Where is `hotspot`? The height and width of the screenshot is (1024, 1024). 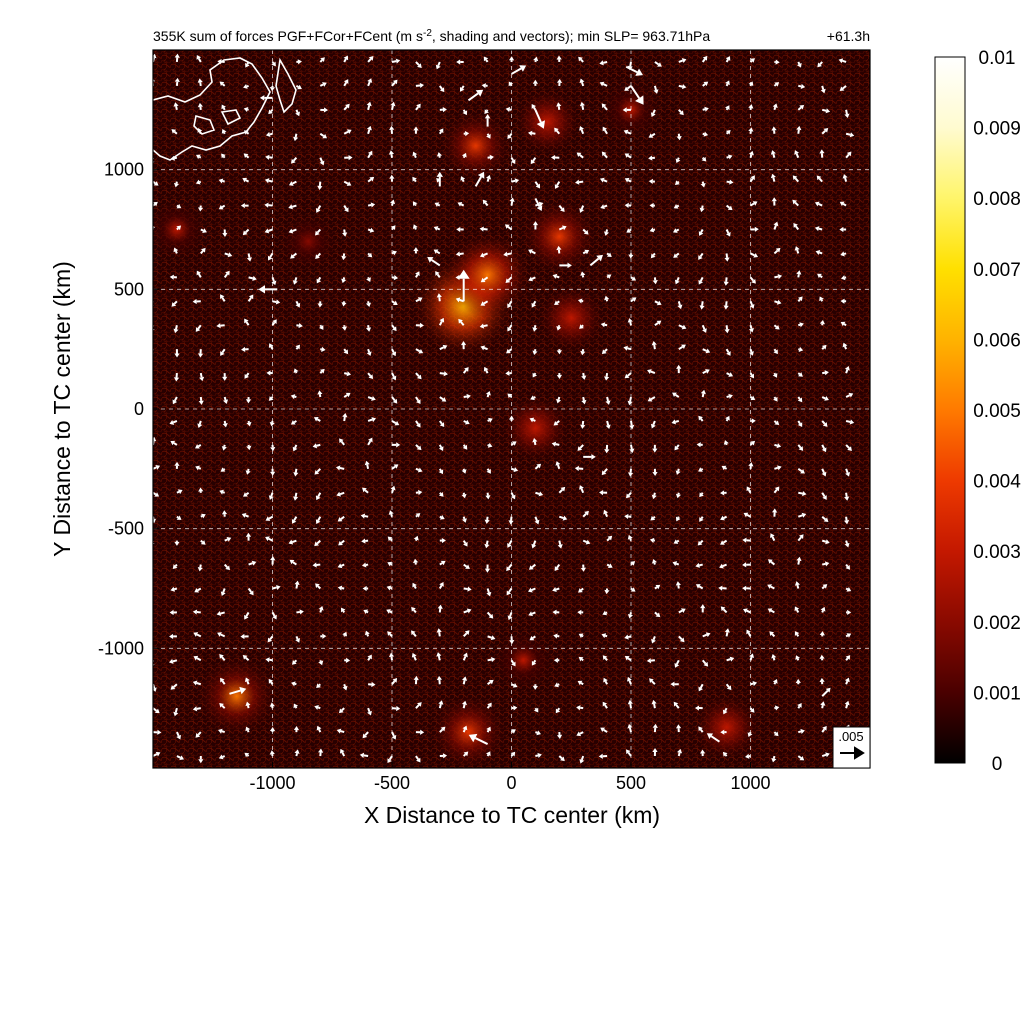
hotspot is located at coordinates (476, 146).